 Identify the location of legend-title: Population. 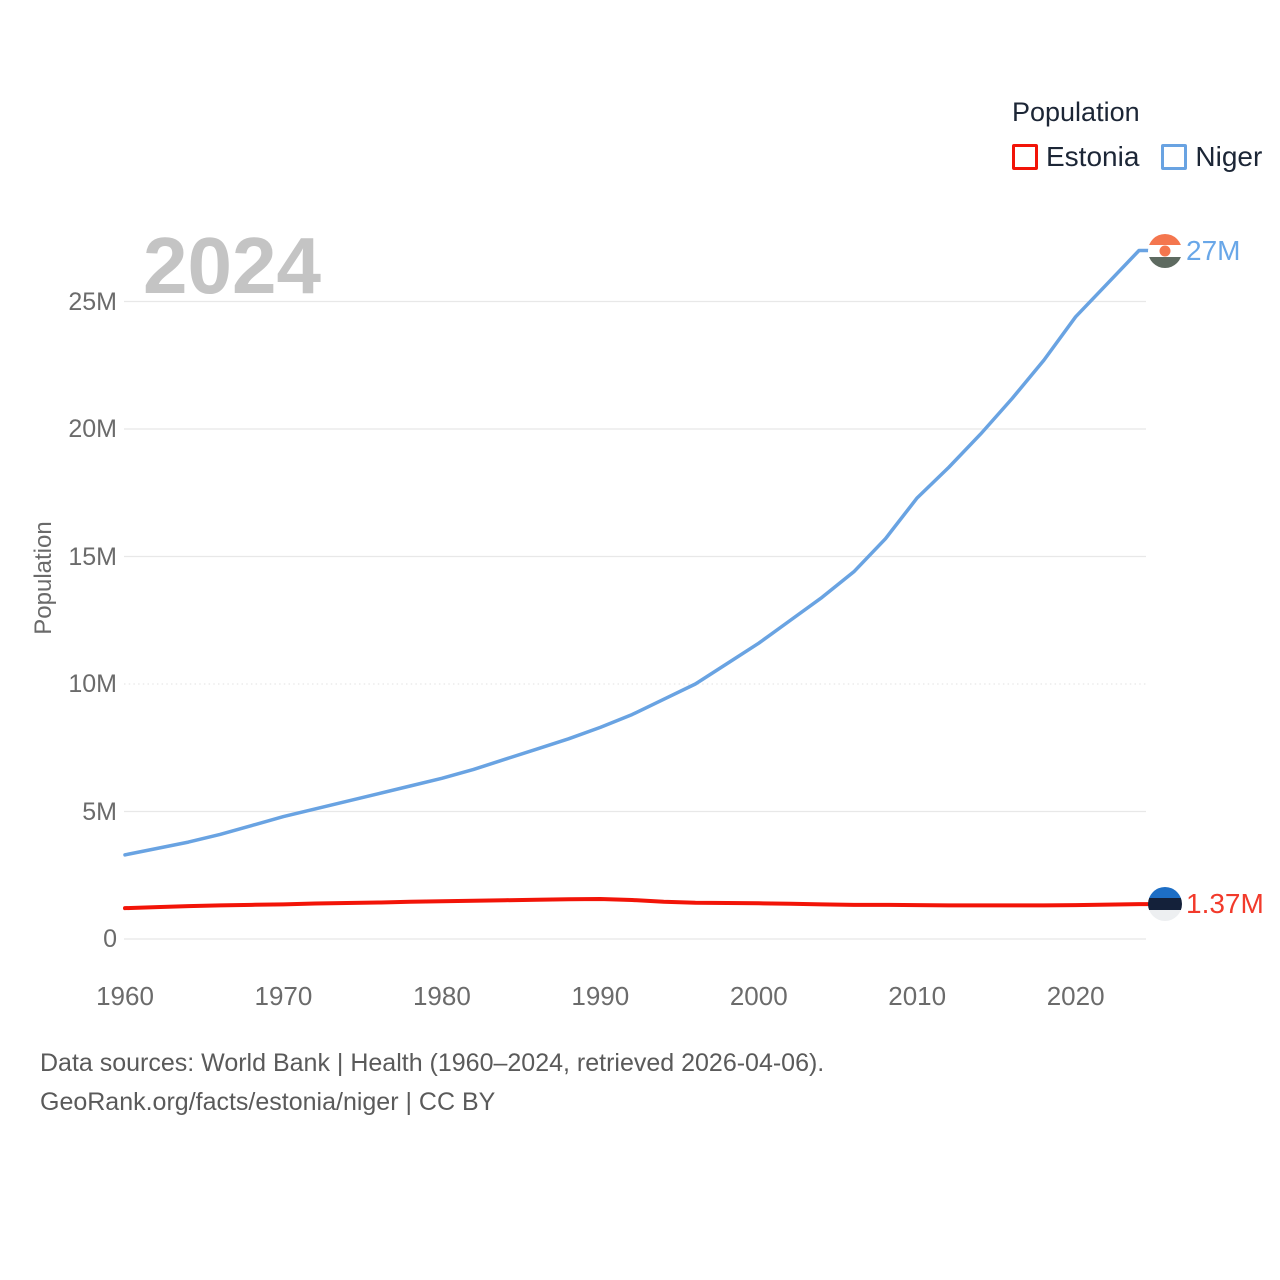
(1076, 112).